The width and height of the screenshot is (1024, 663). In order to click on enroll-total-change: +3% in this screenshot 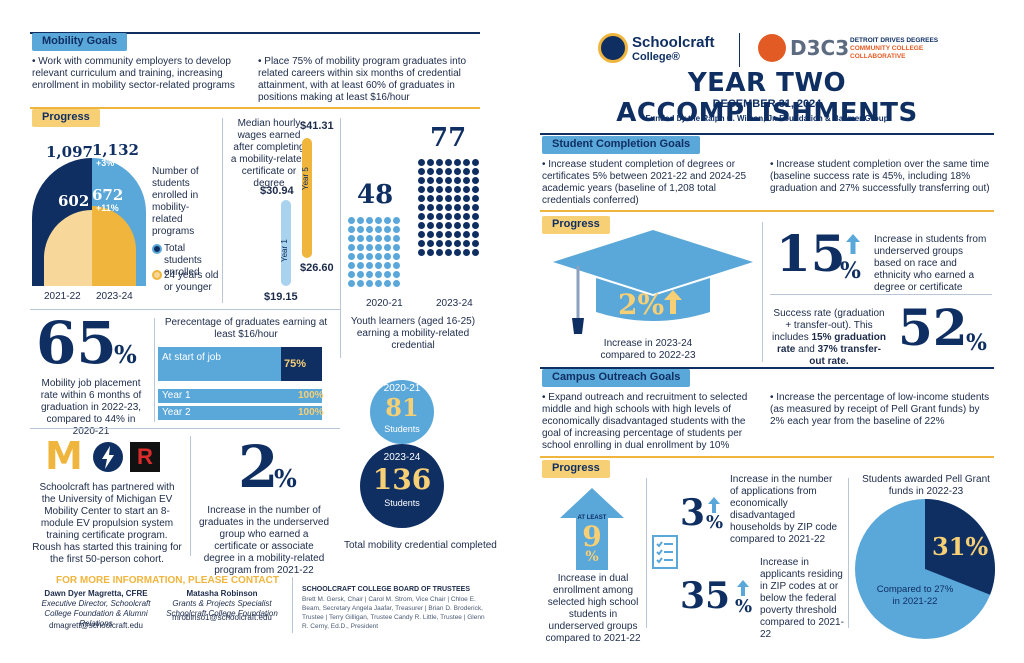, I will do `click(105, 163)`.